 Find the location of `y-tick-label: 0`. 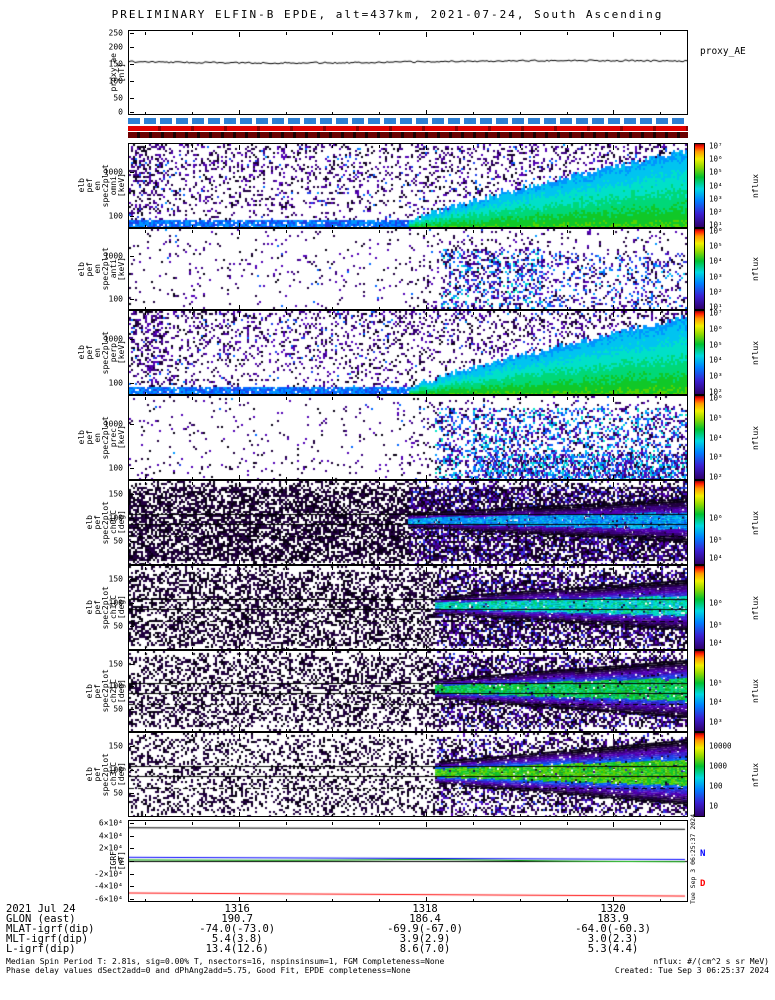

y-tick-label: 0 is located at coordinates (120, 112).